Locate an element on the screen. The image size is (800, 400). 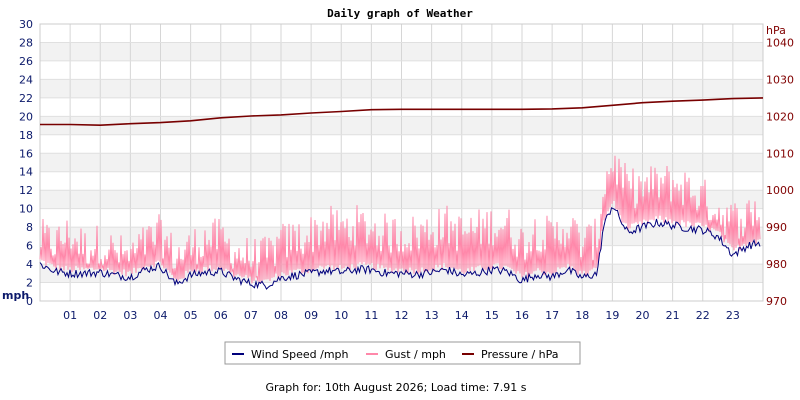
x-tick-label: 16 is located at coordinates (522, 315).